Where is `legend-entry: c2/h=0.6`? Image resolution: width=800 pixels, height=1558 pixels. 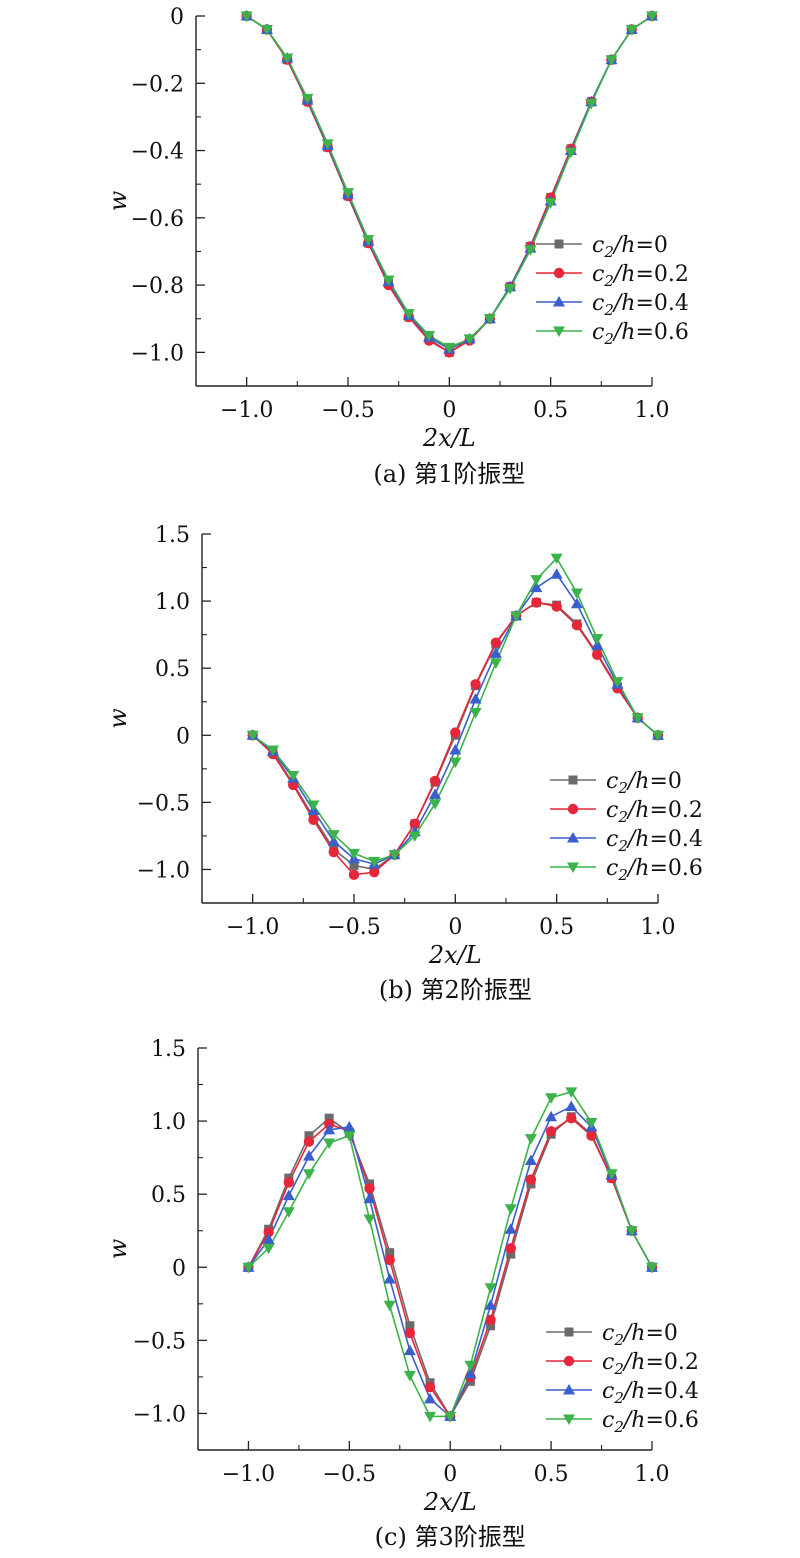
legend-entry: c2/h=0.6 is located at coordinates (654, 870).